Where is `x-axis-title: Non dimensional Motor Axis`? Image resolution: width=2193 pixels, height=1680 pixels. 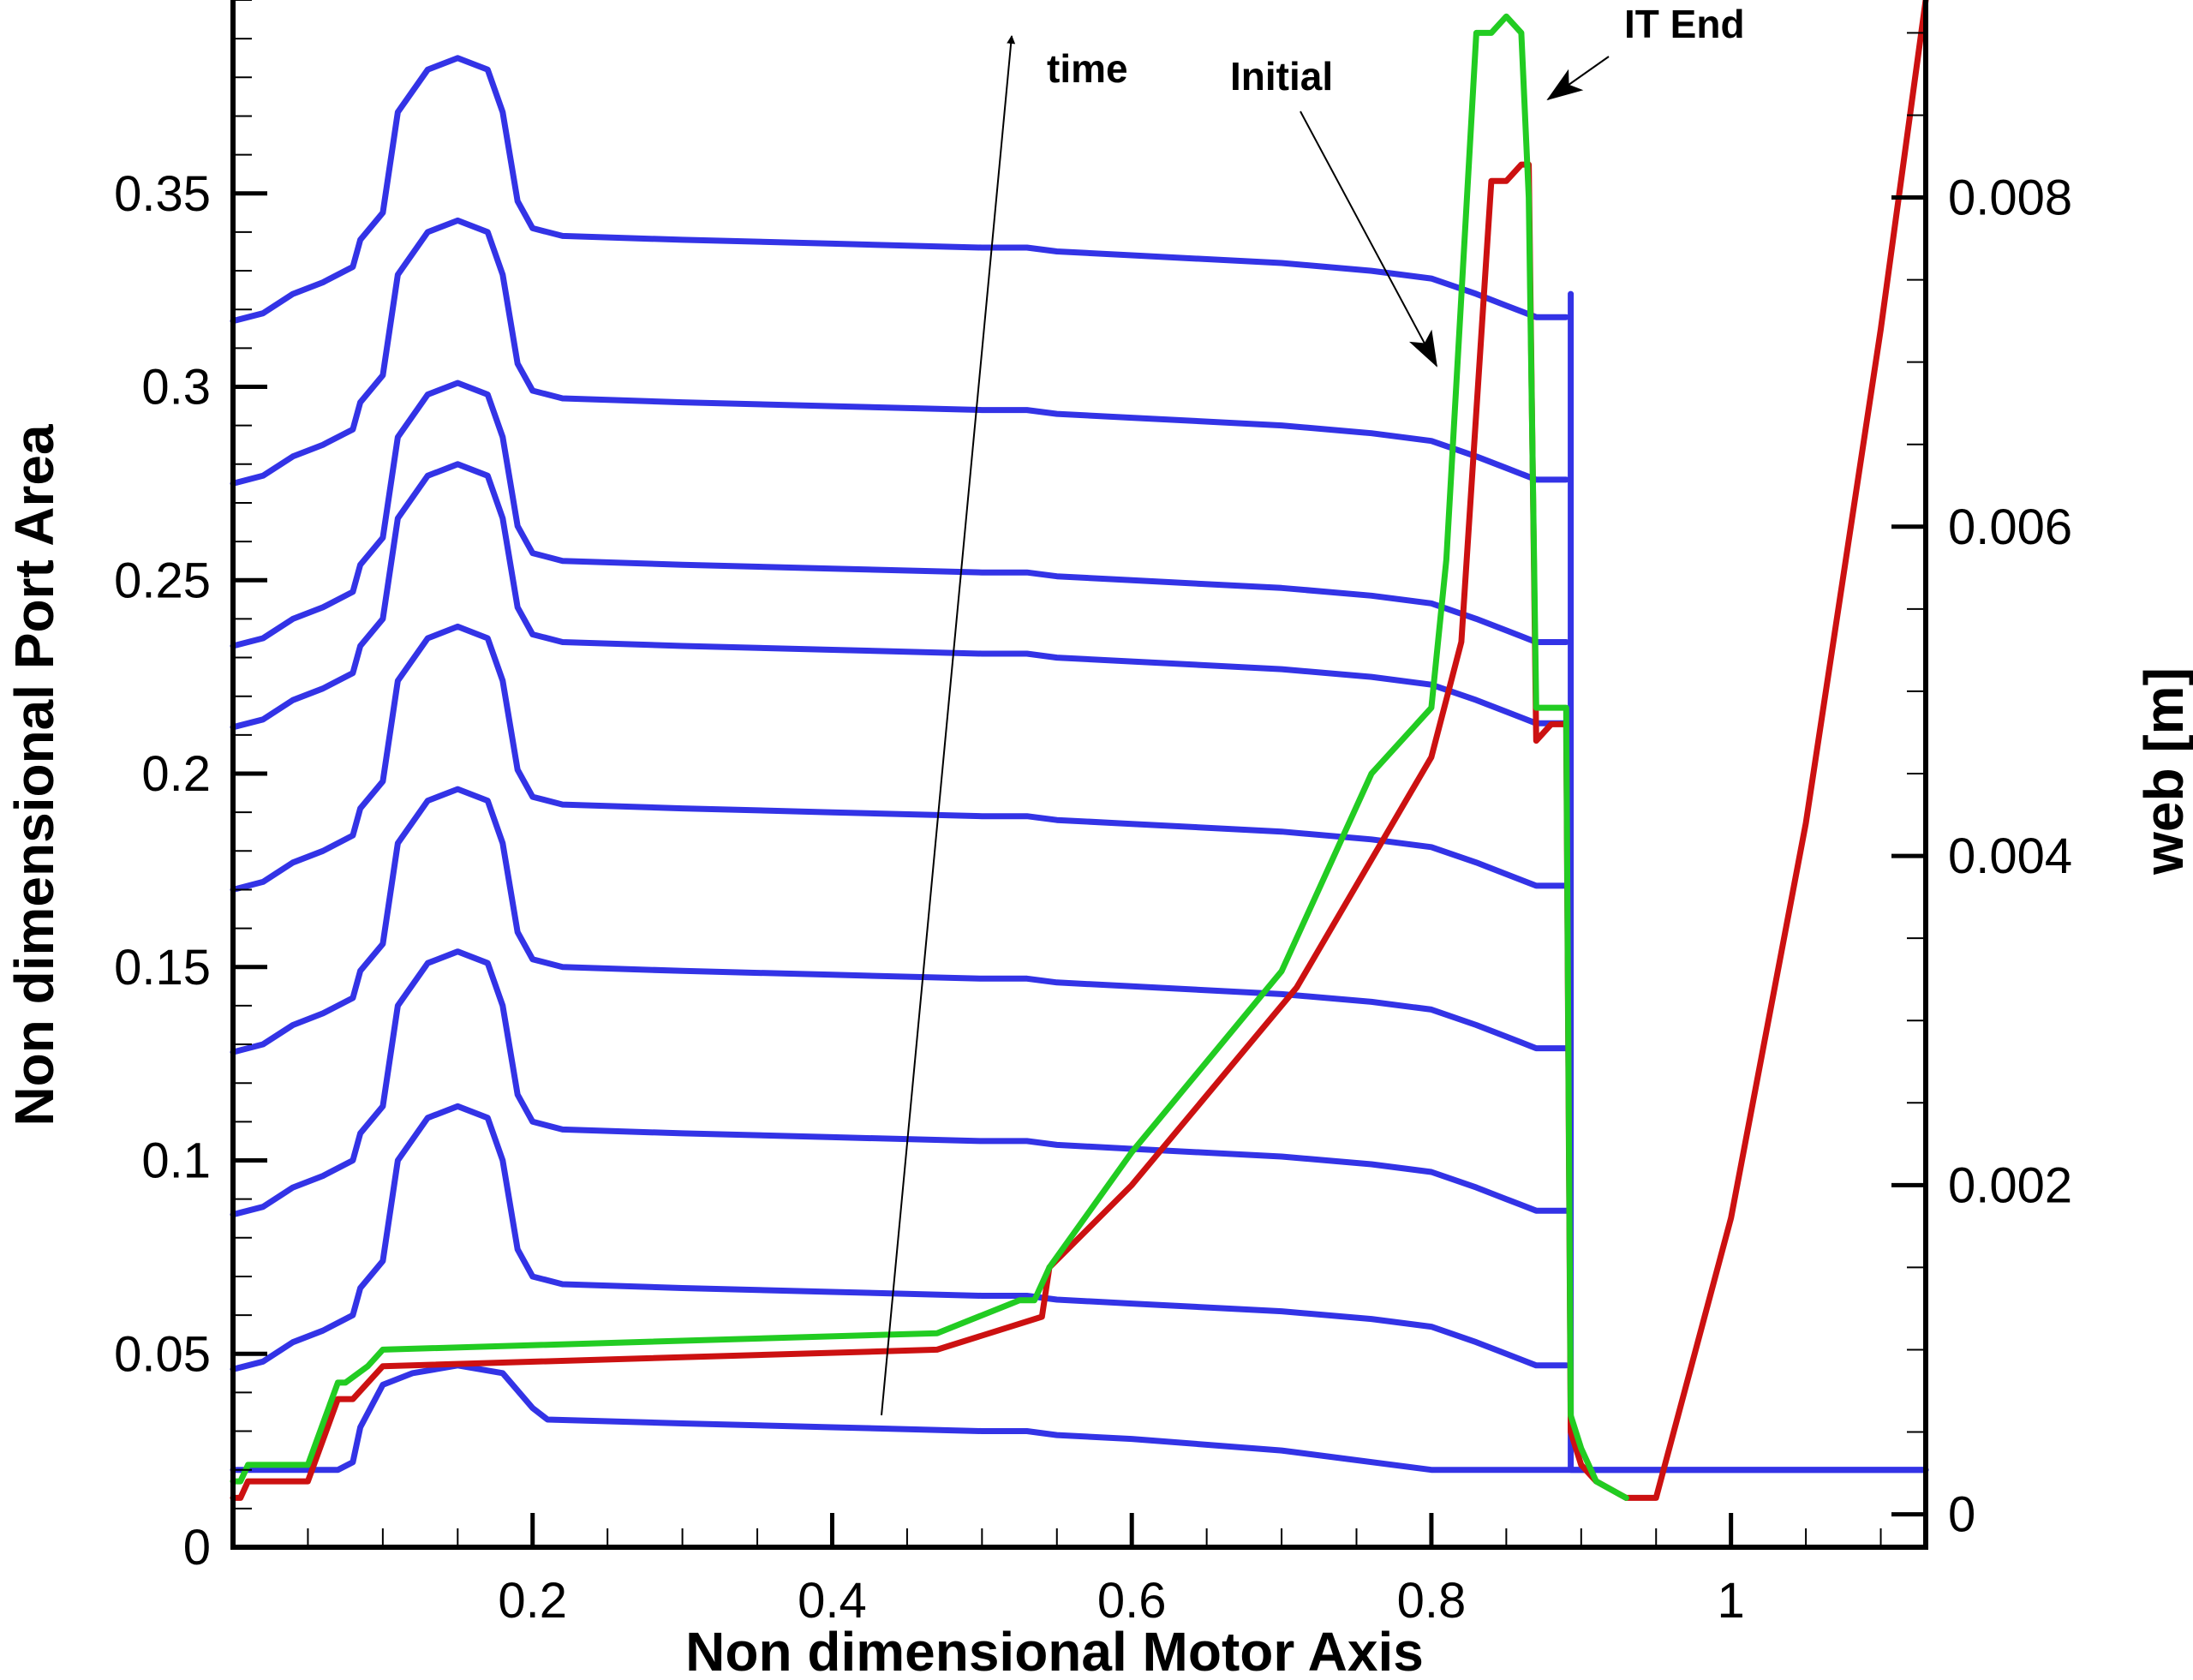
x-axis-title: Non dimensional Motor Axis is located at coordinates (1054, 1651).